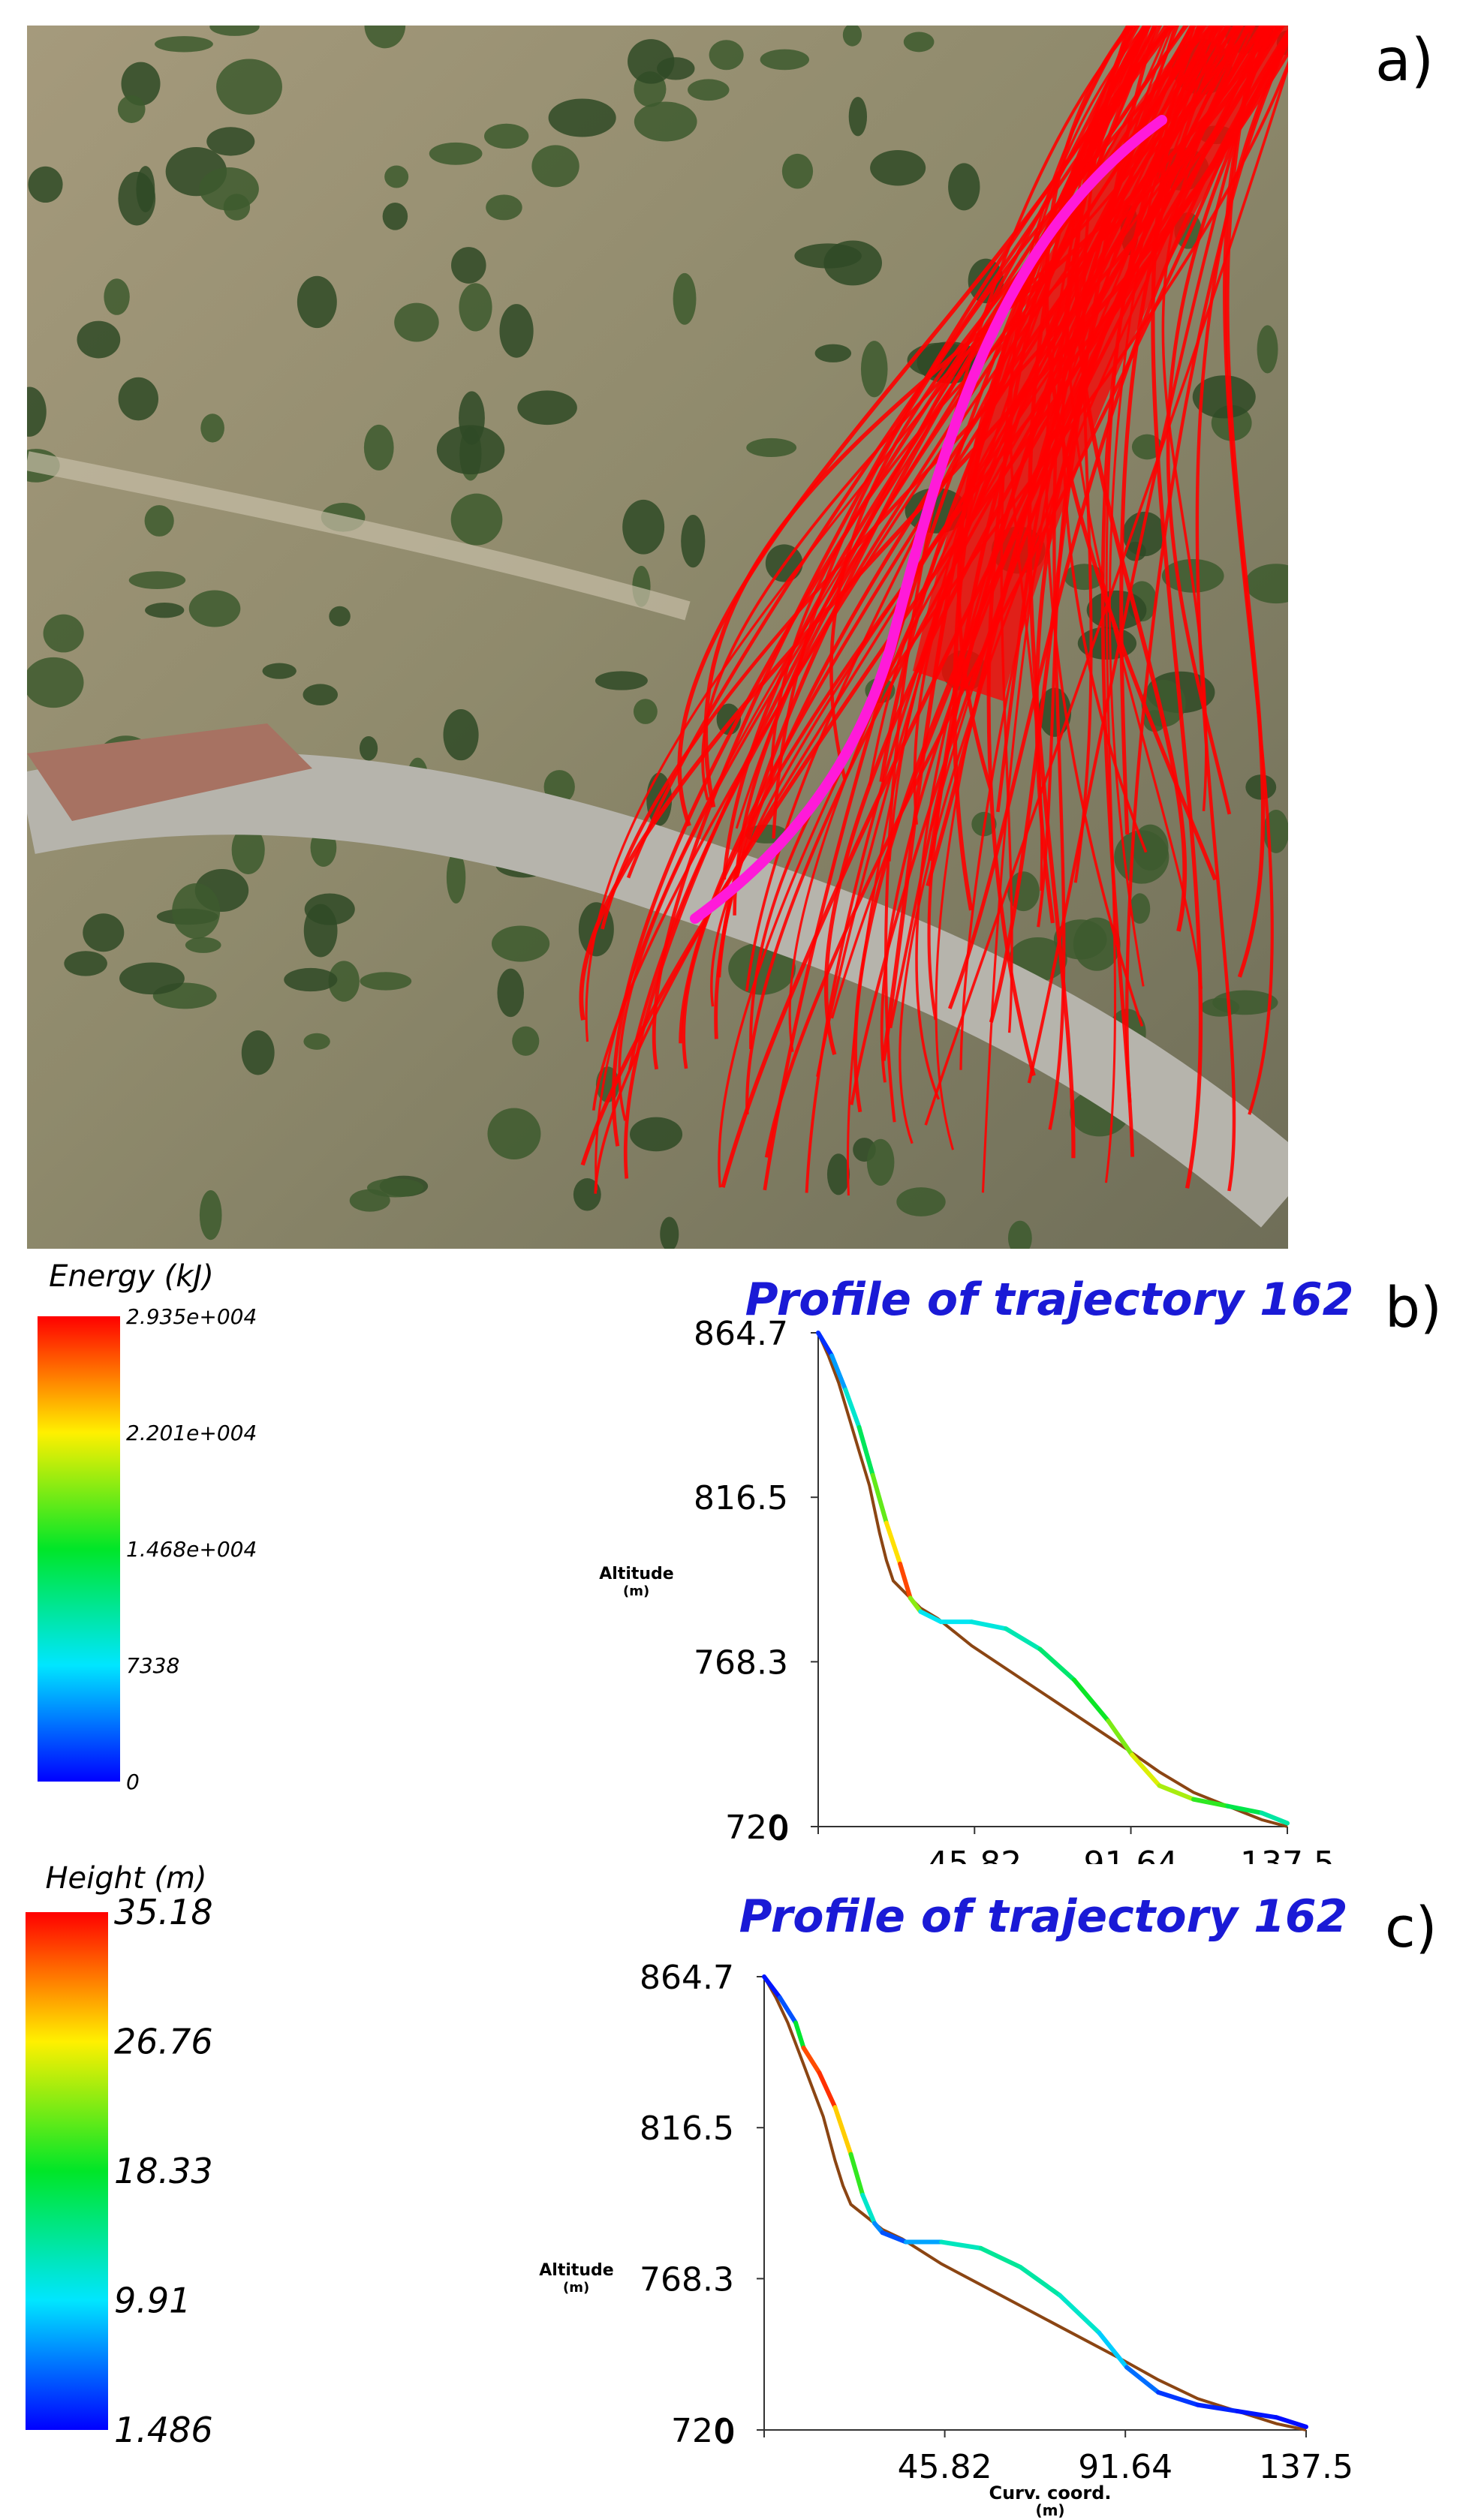  I want to click on chart-title: Profile of trajectory 162, so click(1049, 1300).